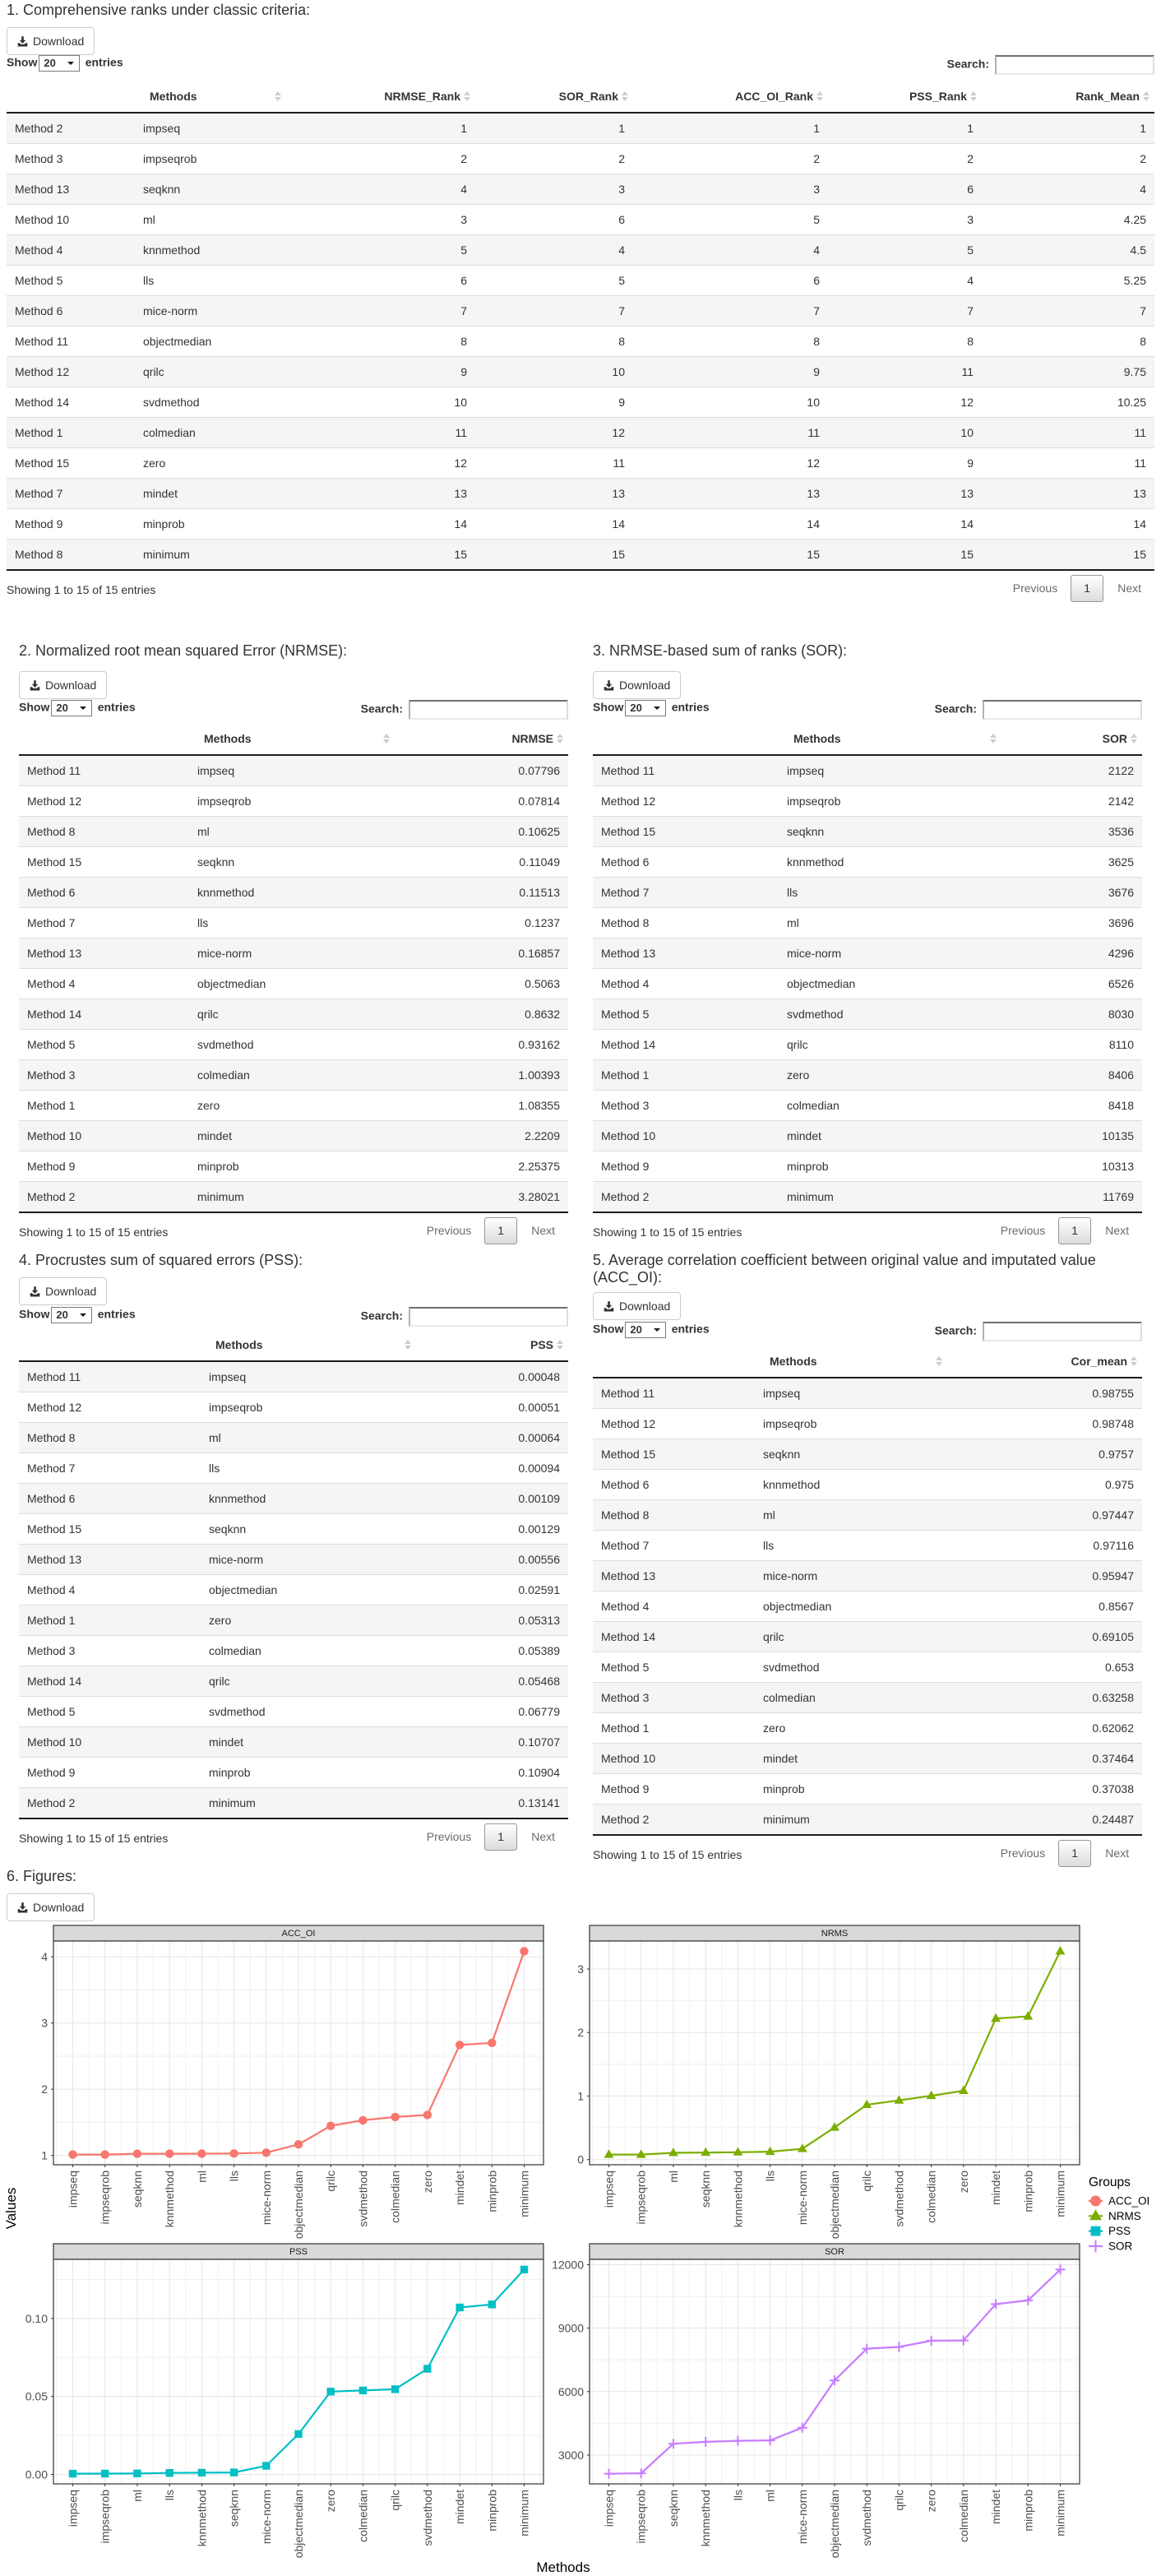 This screenshot has height=2576, width=1161. What do you see at coordinates (36, 2474) in the screenshot?
I see `svg-text: 0.00` at bounding box center [36, 2474].